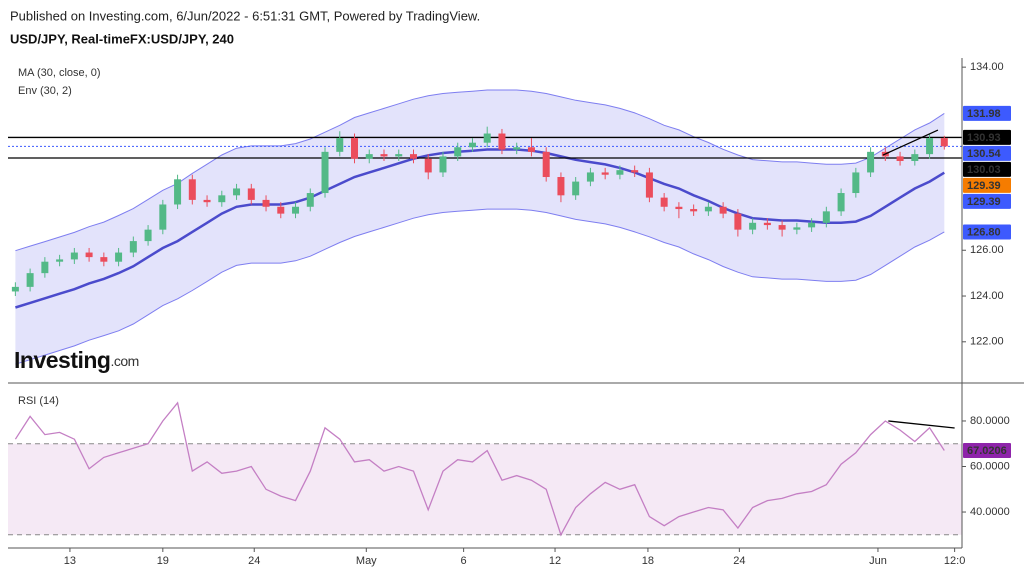 The image size is (1024, 572). Describe the element at coordinates (990, 512) in the screenshot. I see `y-tick-label: 40.0000` at that location.